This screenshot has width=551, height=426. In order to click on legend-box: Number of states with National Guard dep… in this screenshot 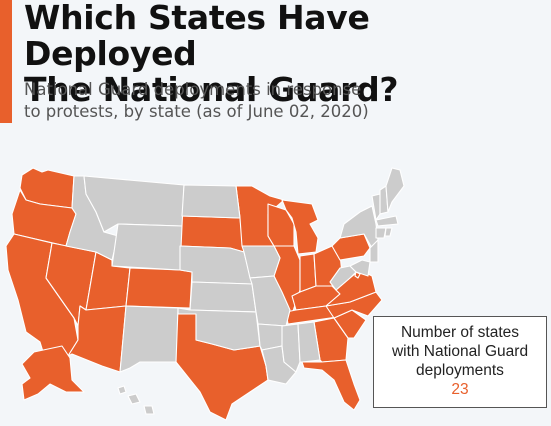, I will do `click(460, 362)`.